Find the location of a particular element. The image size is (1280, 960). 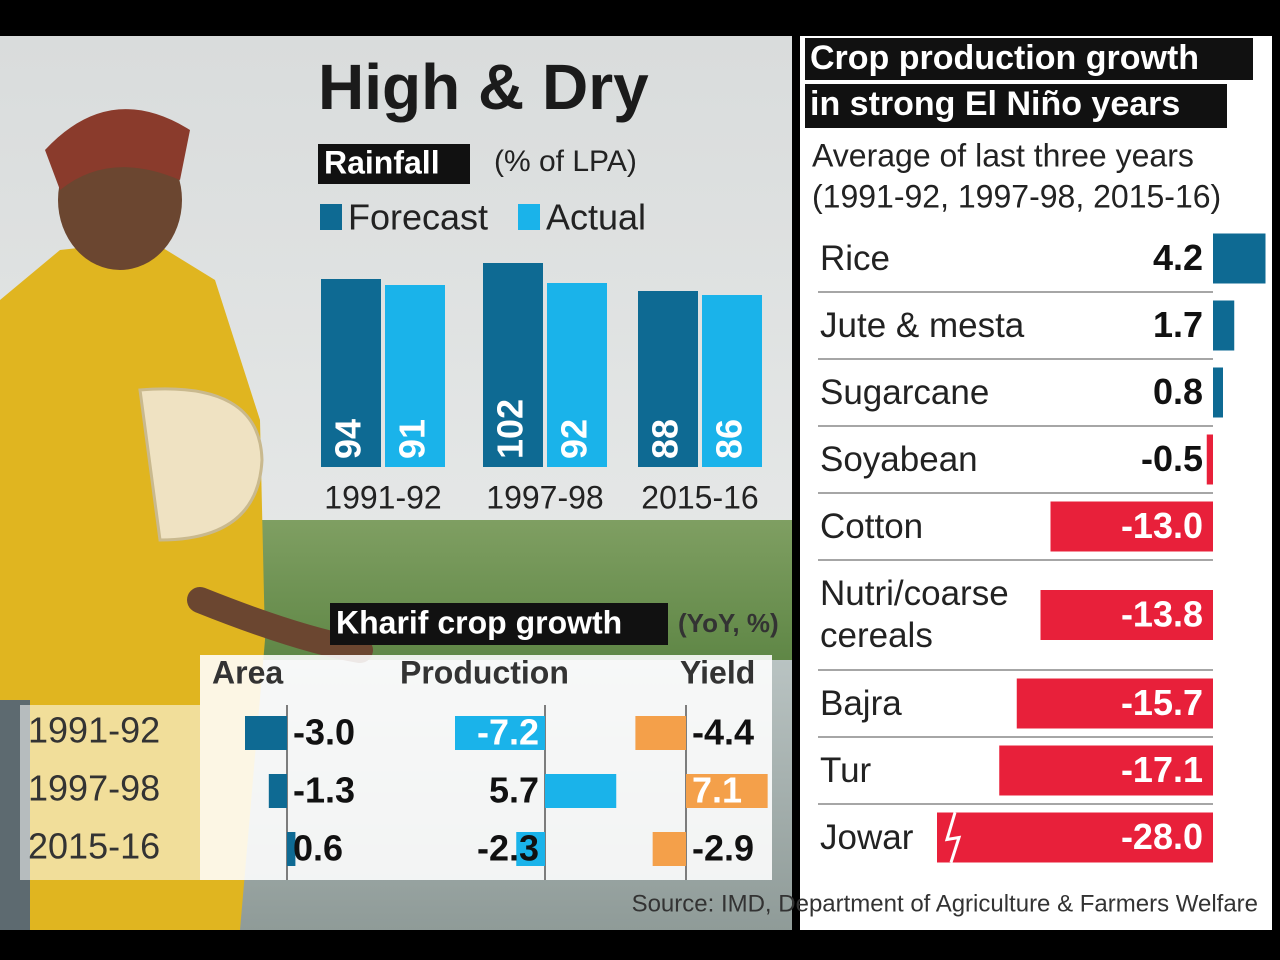

value-label: 102 is located at coordinates (510, 429).